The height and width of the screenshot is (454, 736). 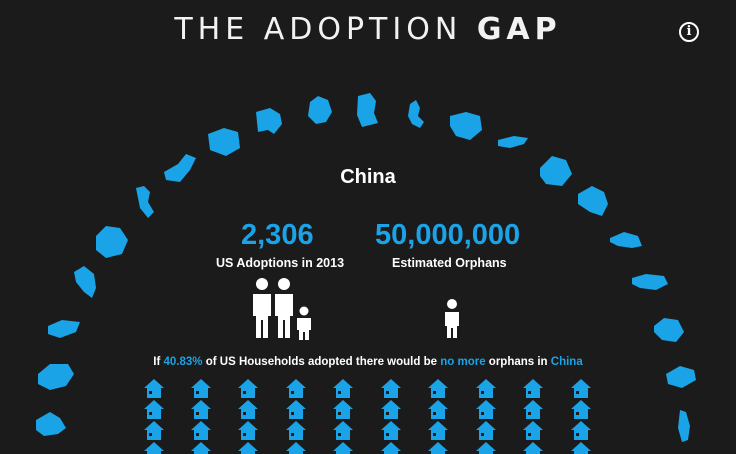 What do you see at coordinates (158, 362) in the screenshot?
I see `sentence-part1: If` at bounding box center [158, 362].